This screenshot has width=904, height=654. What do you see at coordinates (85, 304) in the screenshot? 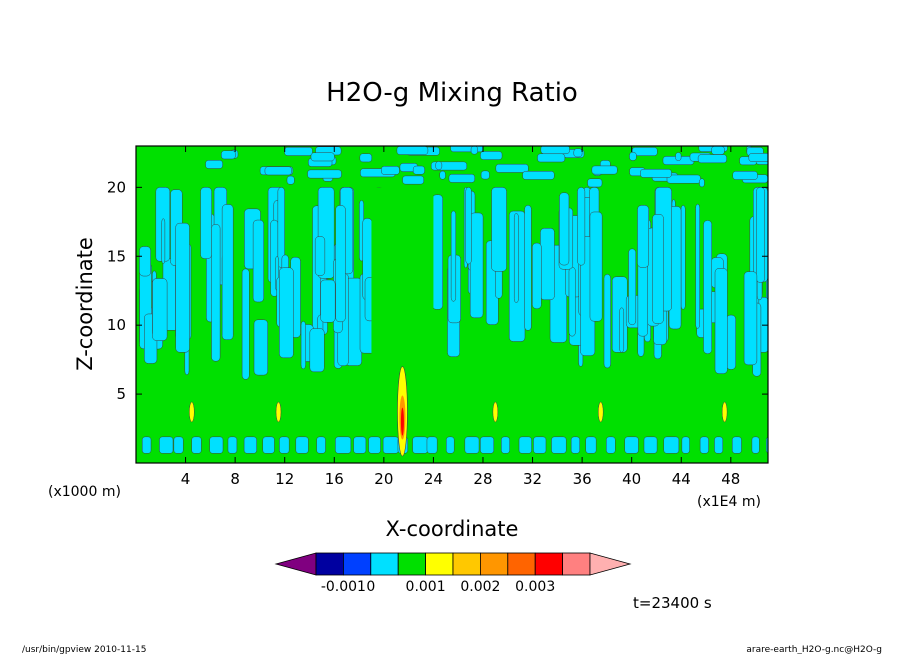
I see `y-axis-title: Z-coordinate` at bounding box center [85, 304].